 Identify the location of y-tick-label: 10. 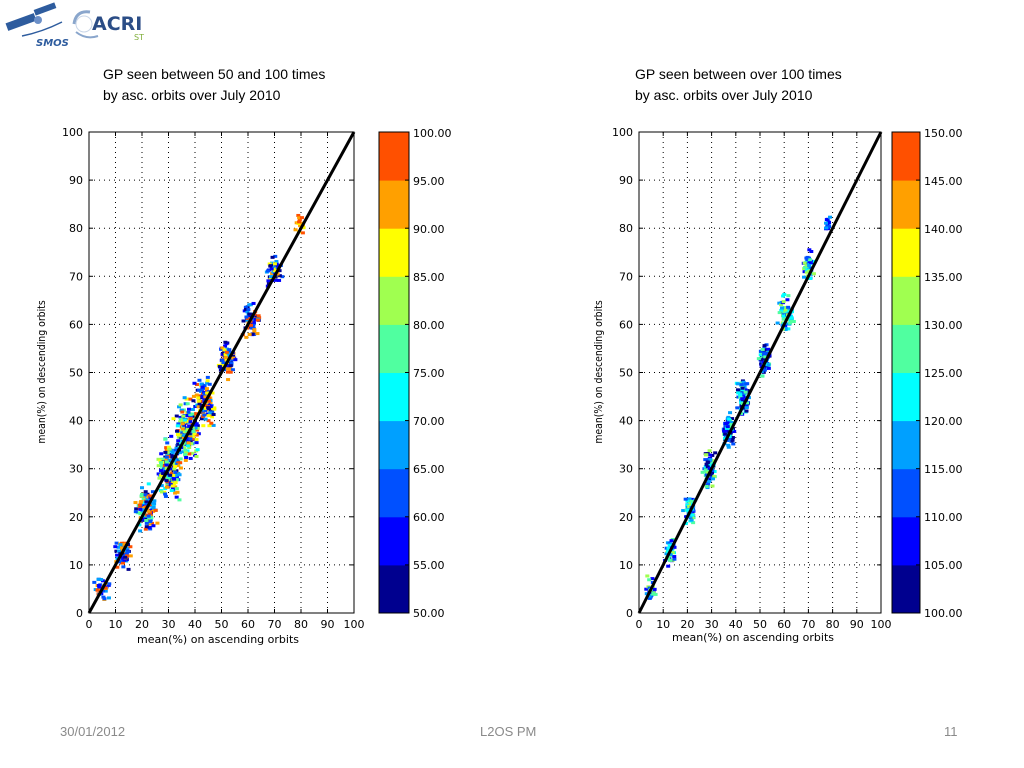
(626, 565).